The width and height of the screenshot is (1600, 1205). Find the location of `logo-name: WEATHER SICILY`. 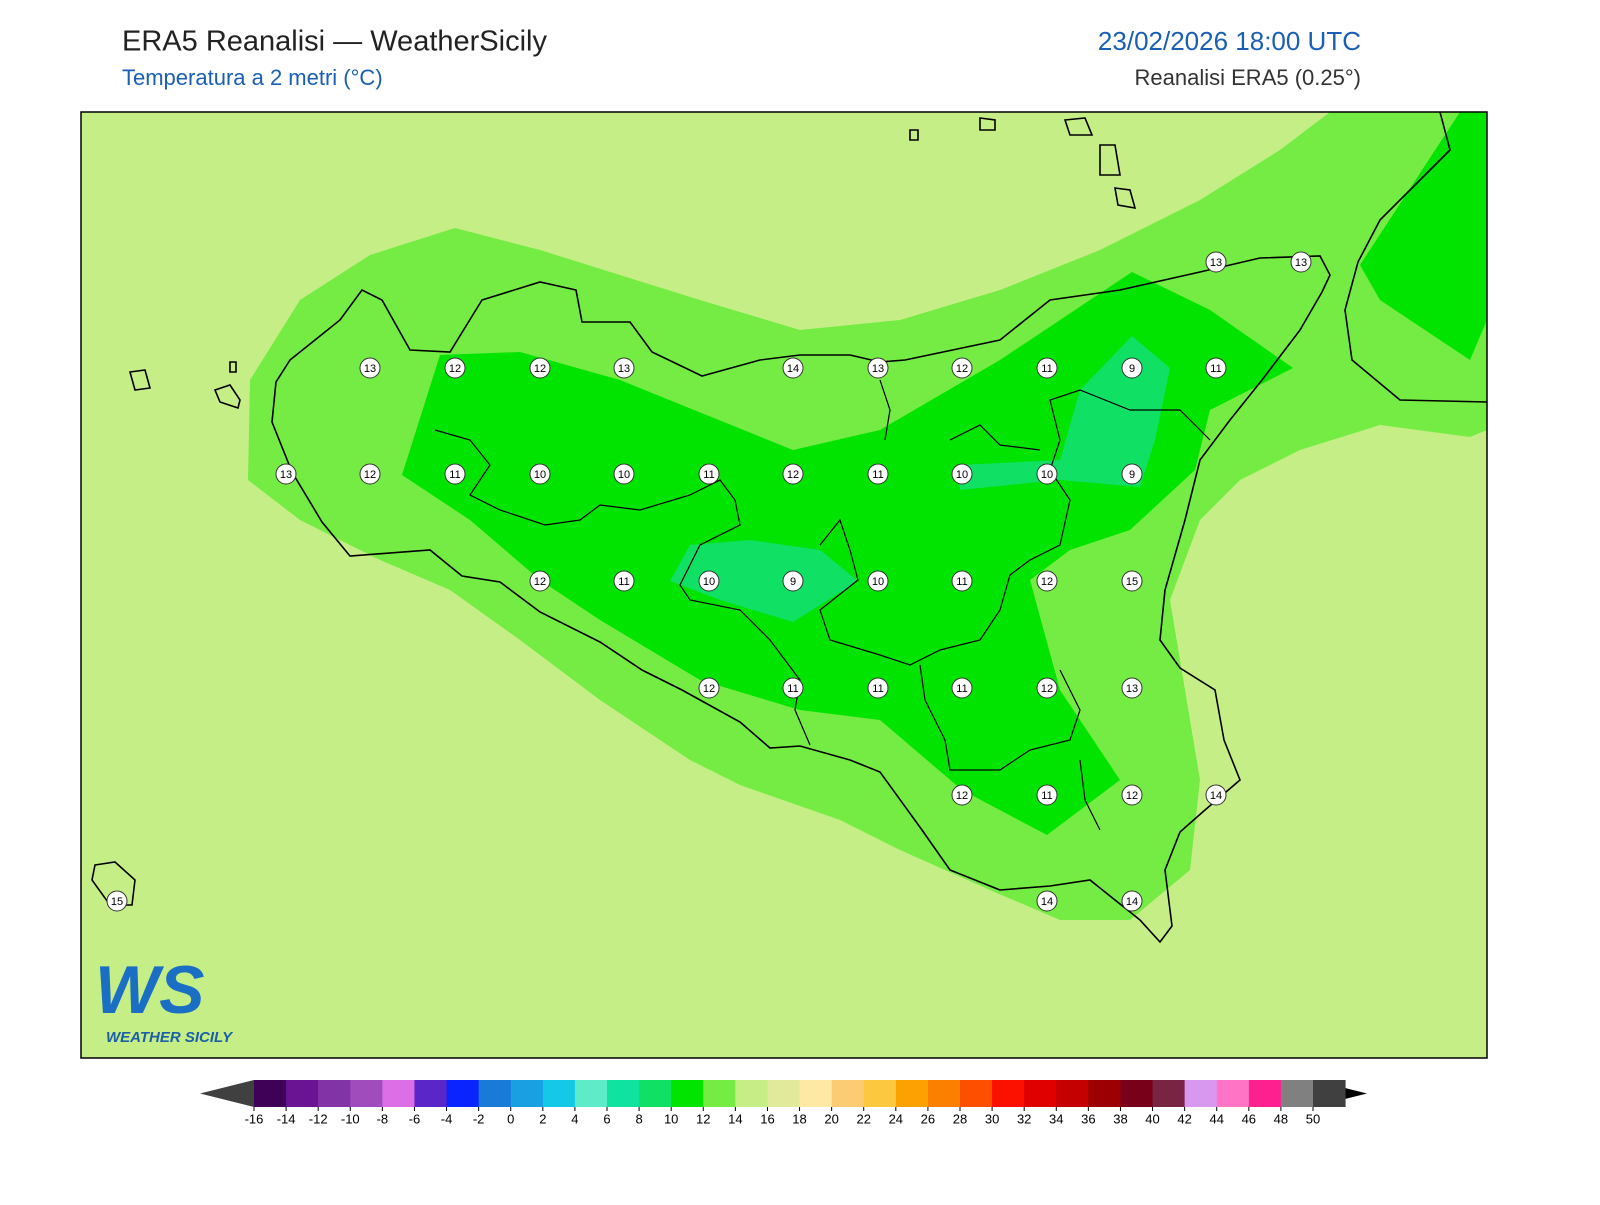

logo-name: WEATHER SICILY is located at coordinates (170, 1037).